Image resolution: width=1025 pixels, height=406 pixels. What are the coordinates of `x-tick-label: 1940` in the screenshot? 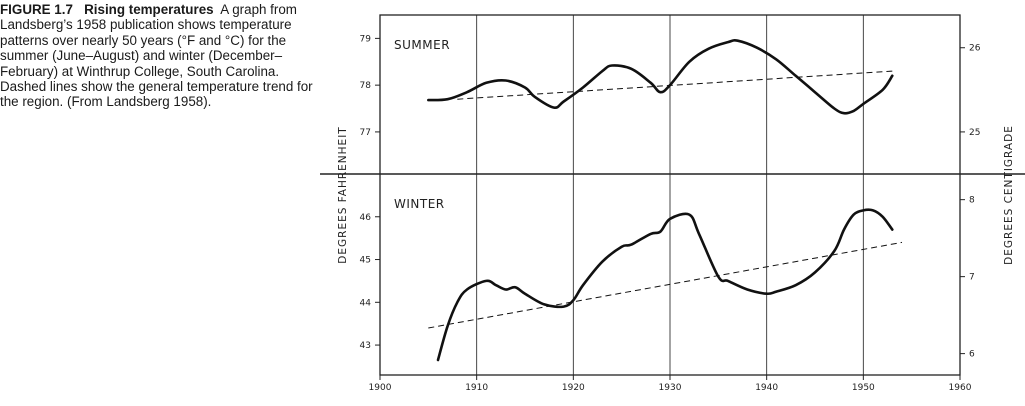 It's located at (766, 388).